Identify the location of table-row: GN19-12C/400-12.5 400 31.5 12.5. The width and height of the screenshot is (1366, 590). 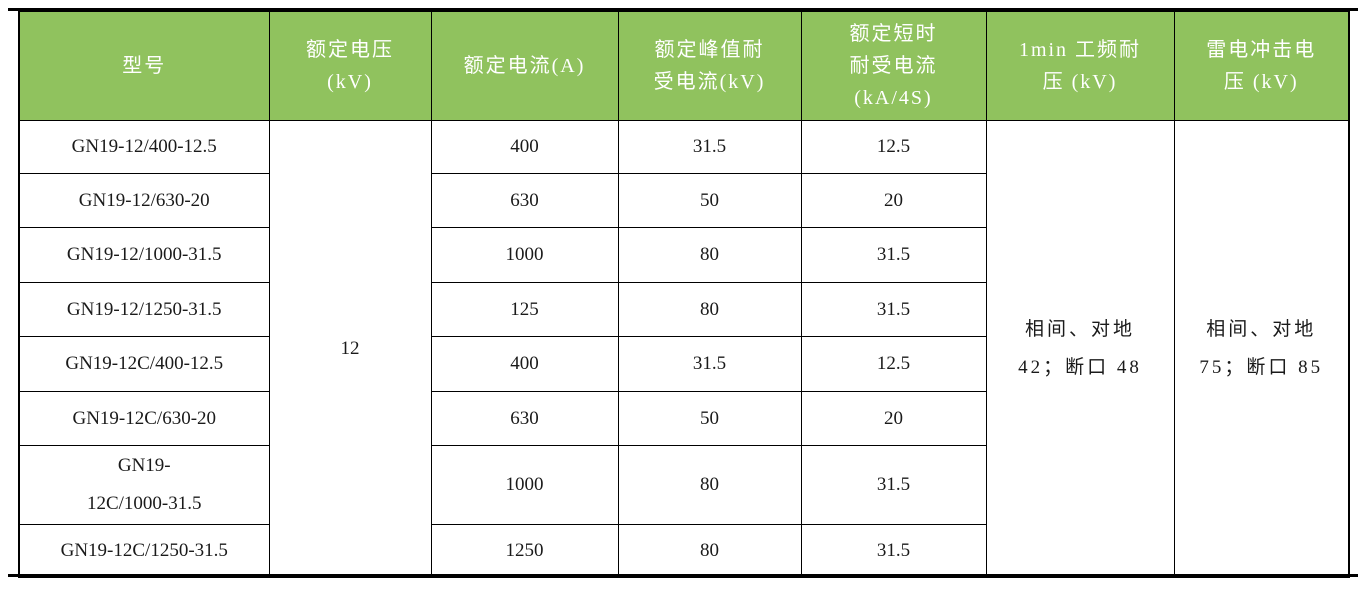
(683, 364).